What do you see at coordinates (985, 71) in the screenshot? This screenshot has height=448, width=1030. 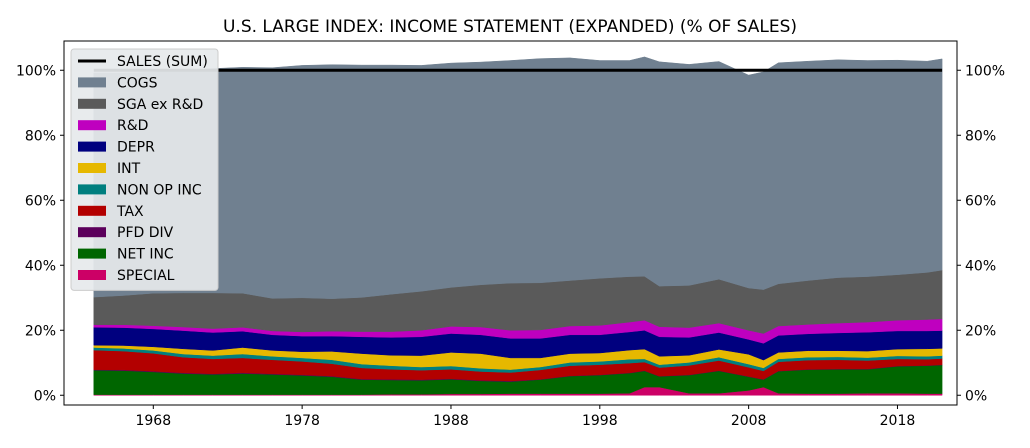 I see `y-tick-label-right: 100%` at bounding box center [985, 71].